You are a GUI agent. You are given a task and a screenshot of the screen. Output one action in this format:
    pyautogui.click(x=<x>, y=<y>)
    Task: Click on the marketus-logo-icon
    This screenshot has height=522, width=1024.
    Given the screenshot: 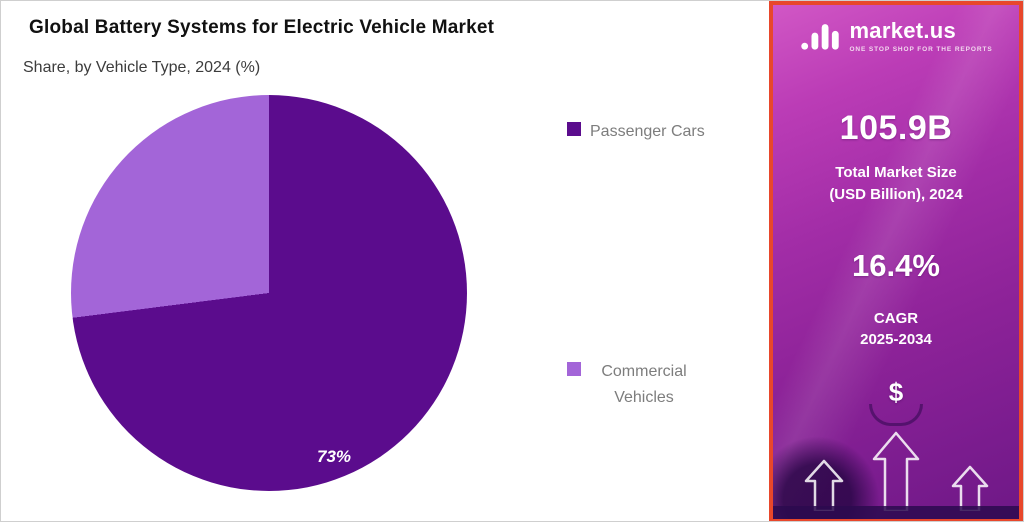 What is the action you would take?
    pyautogui.click(x=820, y=37)
    